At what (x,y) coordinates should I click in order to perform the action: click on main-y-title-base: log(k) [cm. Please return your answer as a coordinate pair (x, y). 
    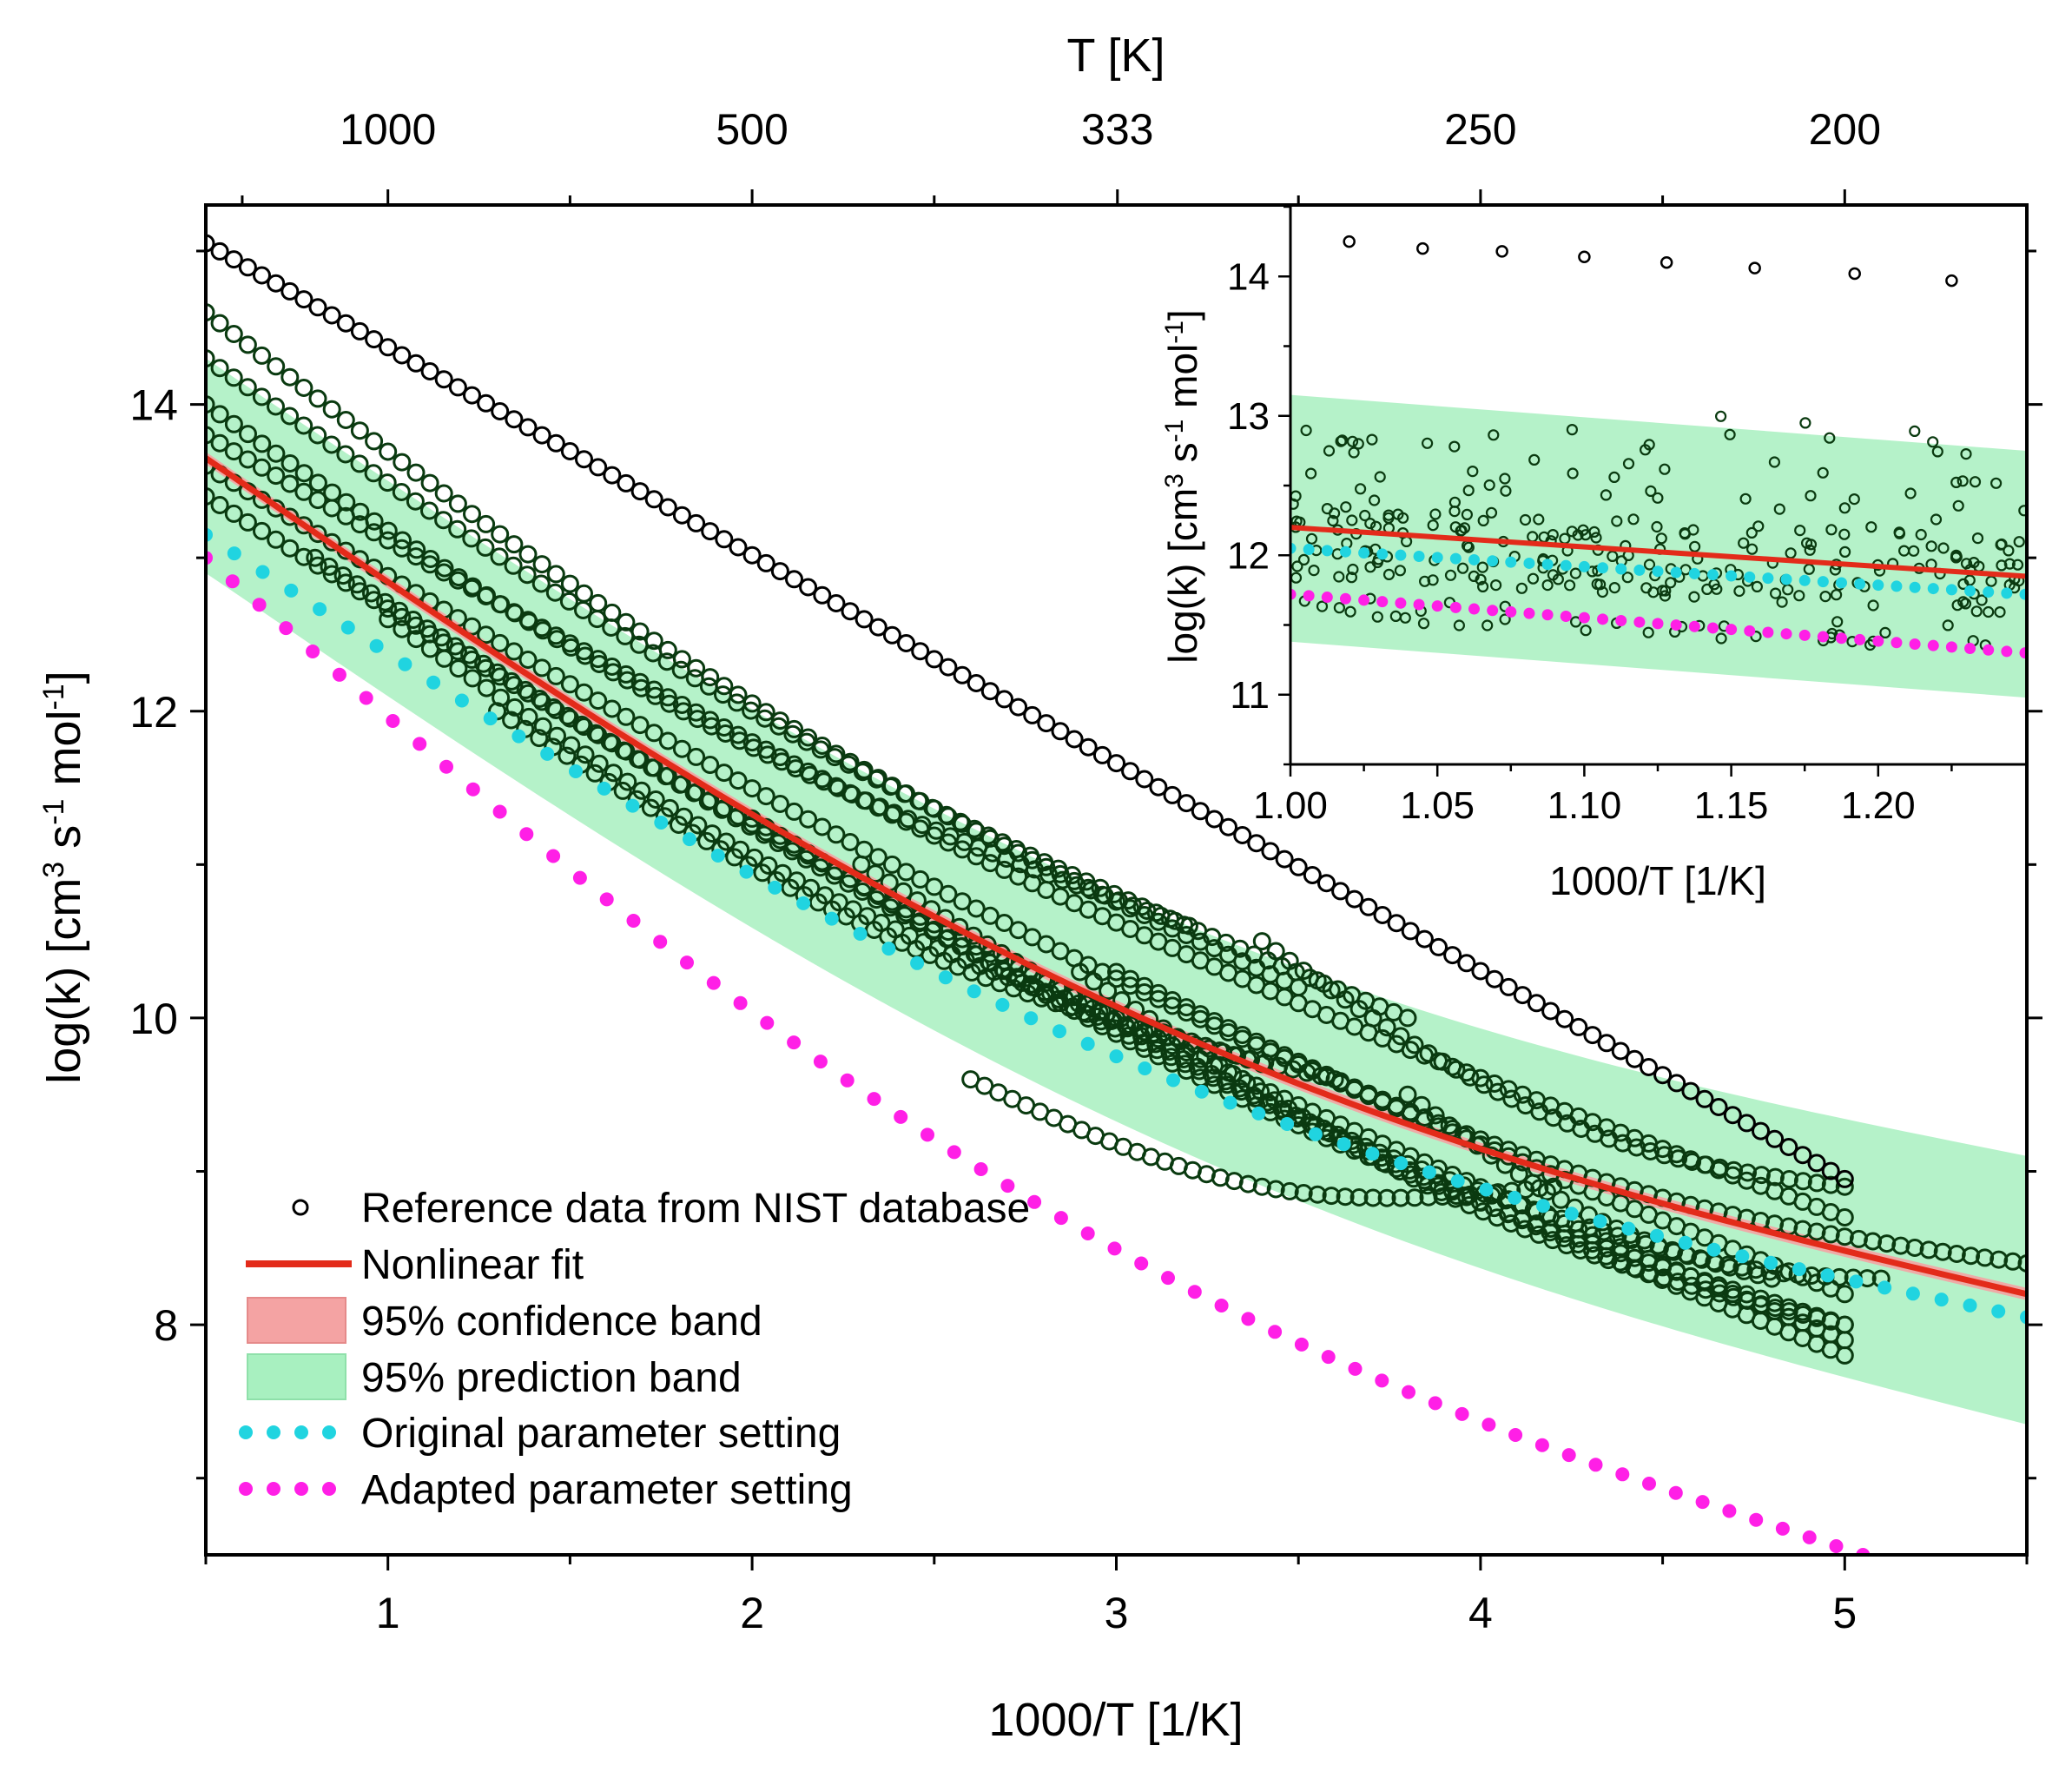
    Looking at the image, I should click on (64, 981).